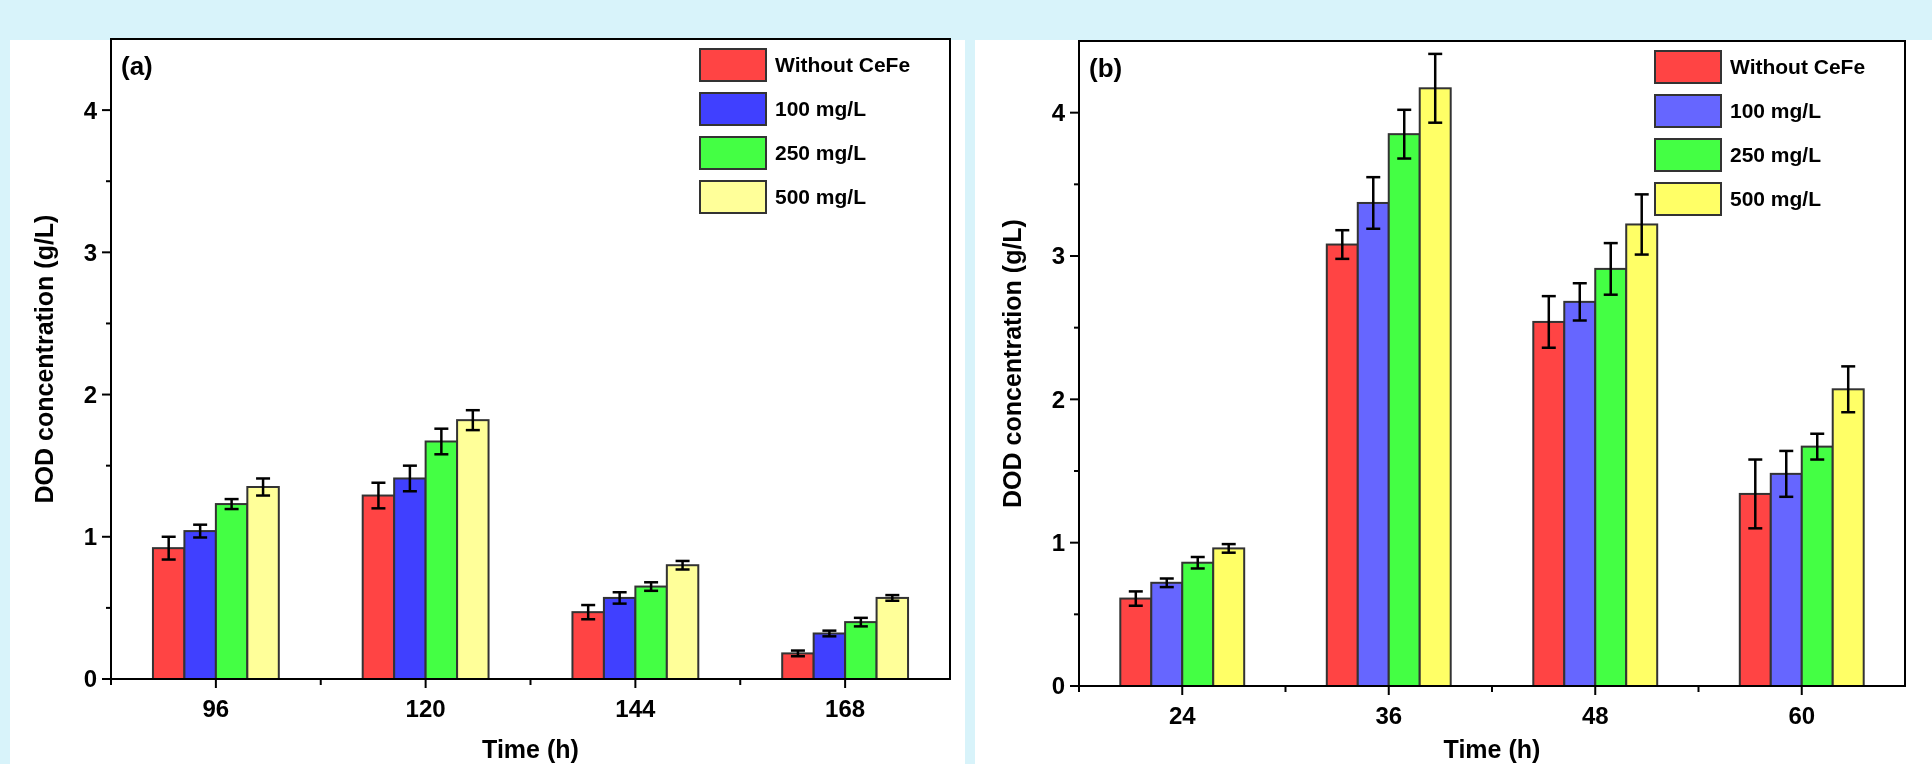 The width and height of the screenshot is (1932, 764). What do you see at coordinates (1595, 715) in the screenshot?
I see `x-tick-label: 48` at bounding box center [1595, 715].